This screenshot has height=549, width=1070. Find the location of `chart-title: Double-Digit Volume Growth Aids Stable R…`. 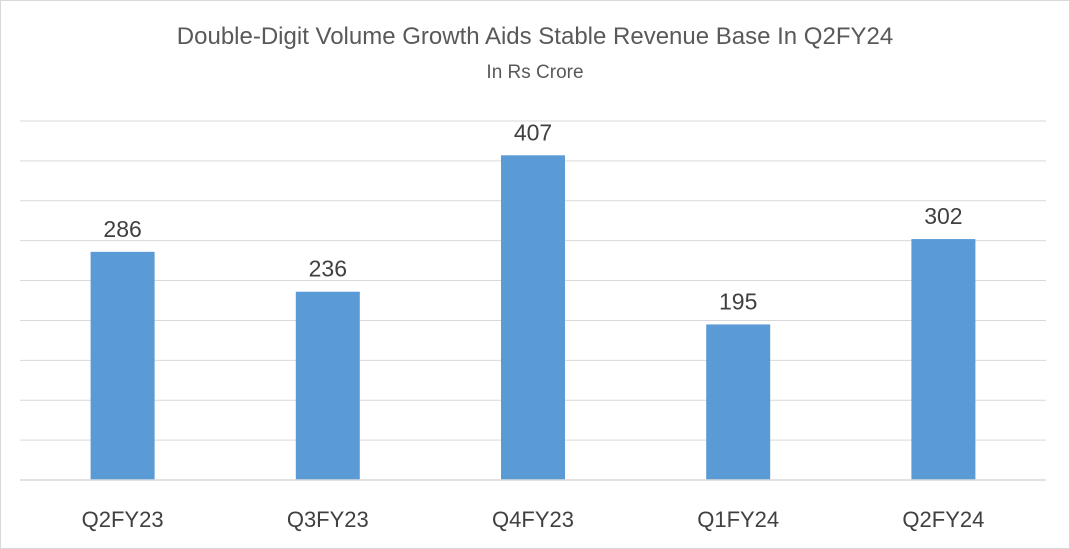

chart-title: Double-Digit Volume Growth Aids Stable R… is located at coordinates (535, 36).